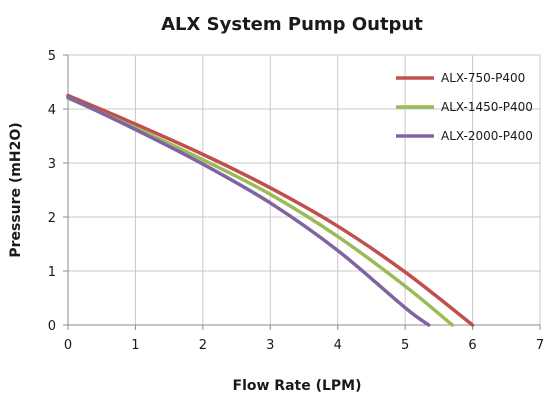 This screenshot has height=403, width=559. What do you see at coordinates (270, 345) in the screenshot?
I see `x-tick-label: 3` at bounding box center [270, 345].